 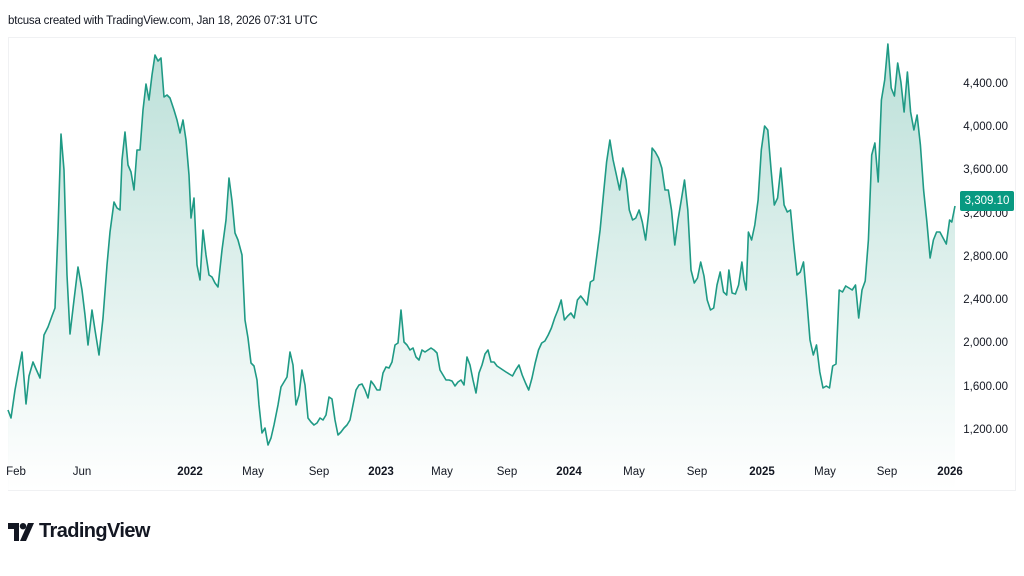 What do you see at coordinates (985, 84) in the screenshot?
I see `y-tick-4400: 4,400.00` at bounding box center [985, 84].